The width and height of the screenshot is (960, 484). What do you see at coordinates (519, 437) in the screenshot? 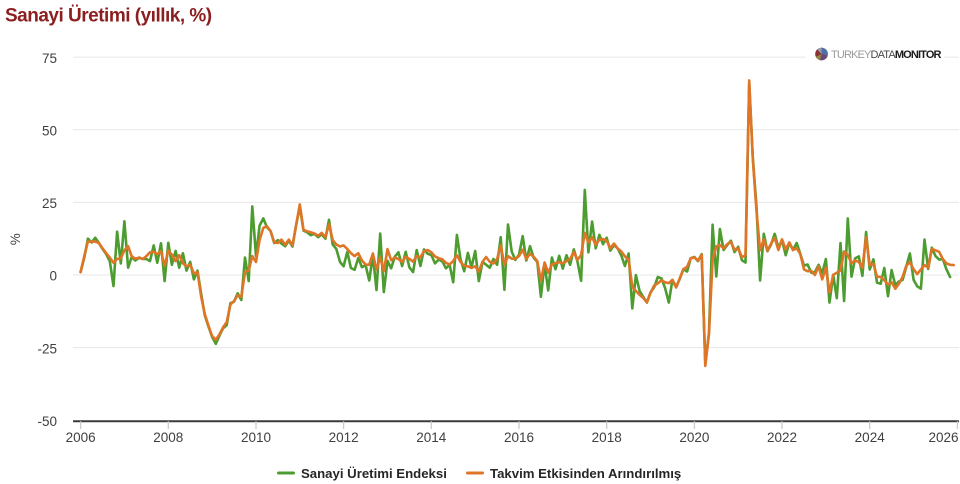
I see `svg-text: 2016` at bounding box center [519, 437].